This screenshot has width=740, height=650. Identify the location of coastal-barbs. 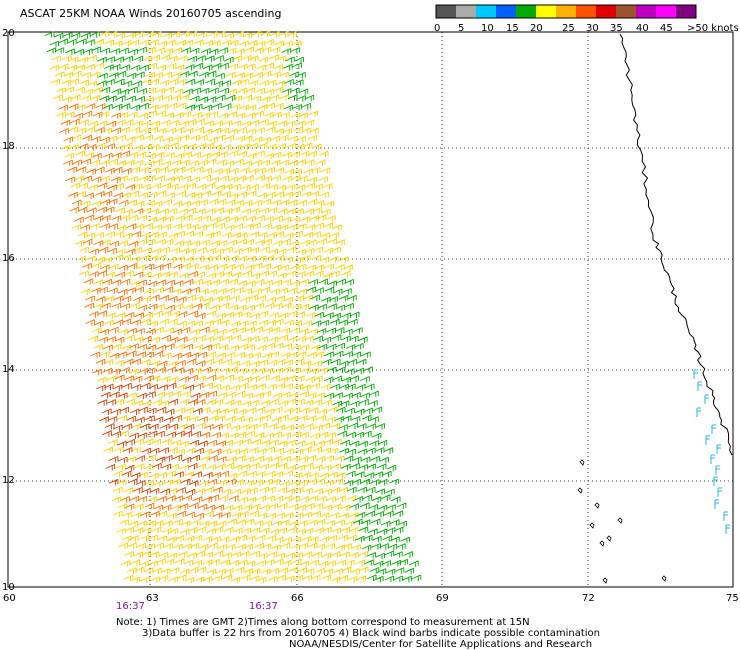
(711, 451).